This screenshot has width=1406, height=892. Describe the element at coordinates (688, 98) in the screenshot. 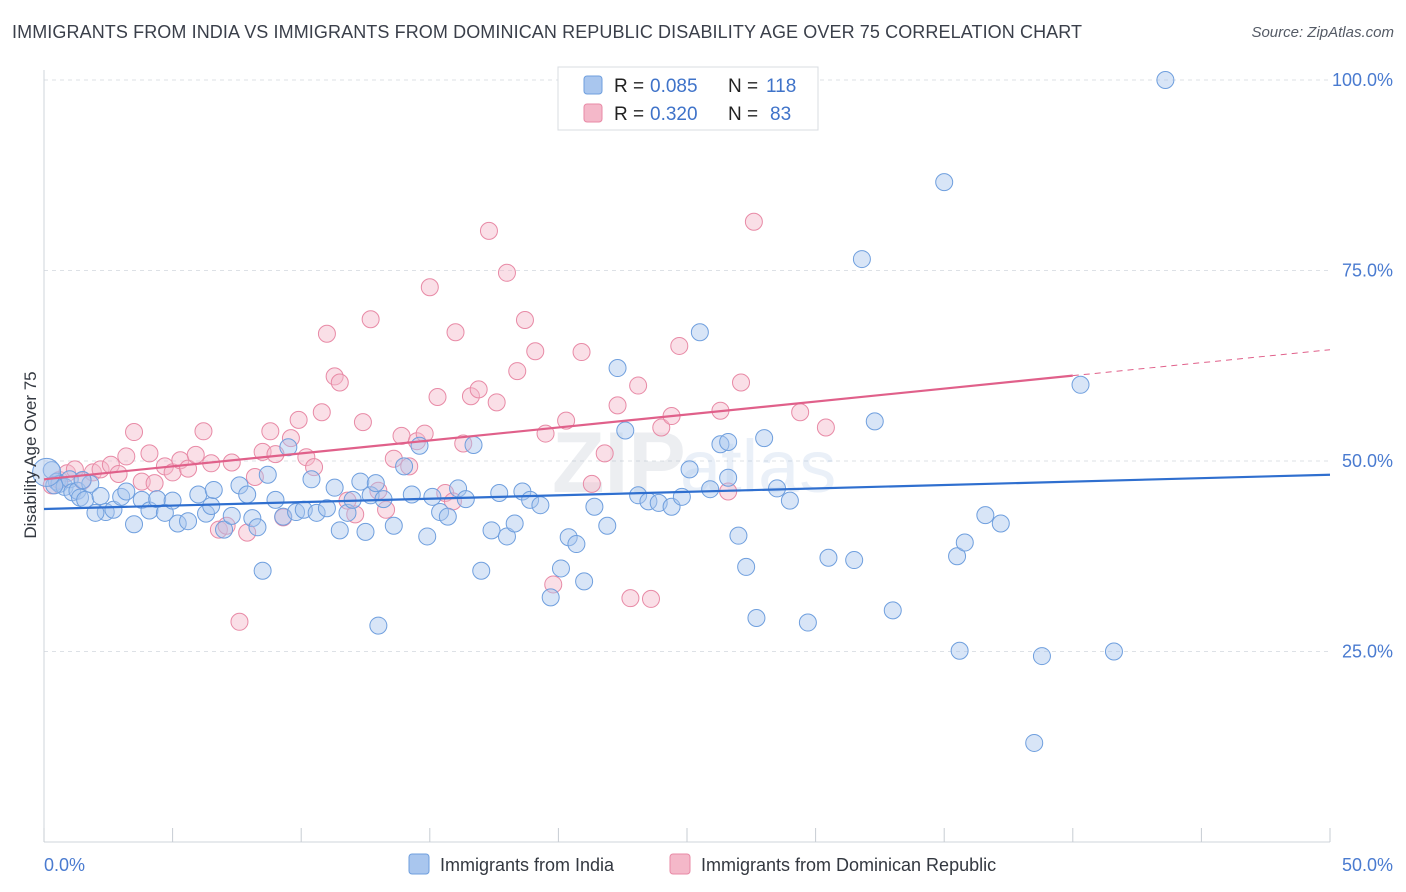

I see `legend: R = 0.085 N = 118 R = 0.320 N = 83` at that location.